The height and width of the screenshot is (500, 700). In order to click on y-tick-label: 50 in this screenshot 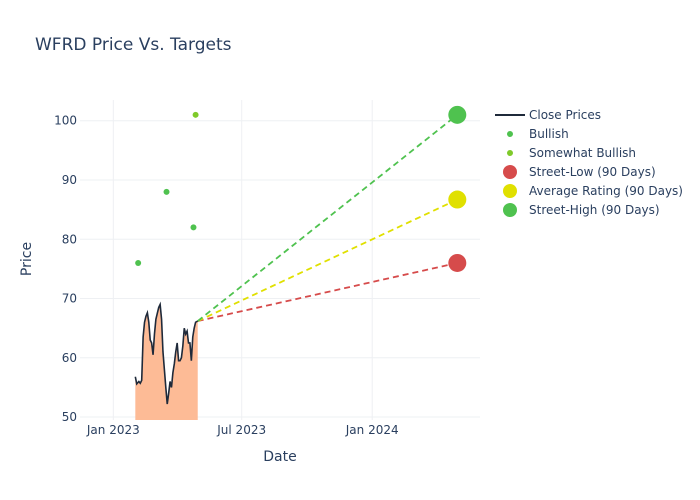, I will do `click(69, 417)`.